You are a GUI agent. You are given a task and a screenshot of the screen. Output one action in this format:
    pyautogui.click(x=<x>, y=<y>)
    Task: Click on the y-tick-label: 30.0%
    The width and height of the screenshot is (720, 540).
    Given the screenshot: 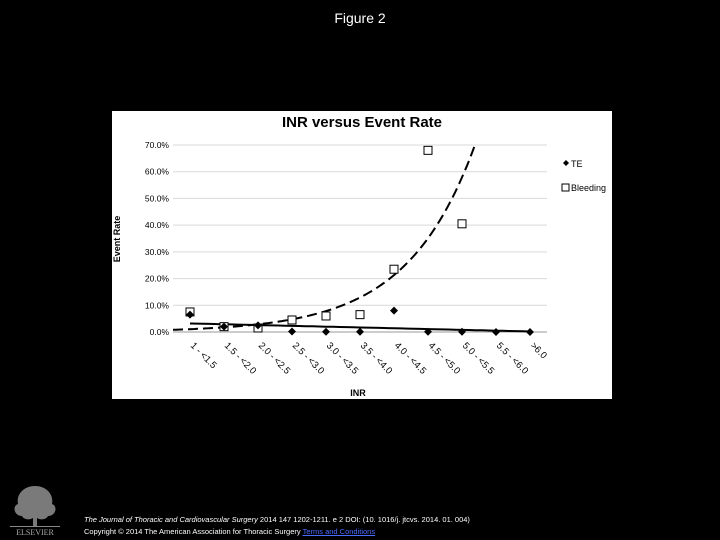 What is the action you would take?
    pyautogui.click(x=157, y=252)
    